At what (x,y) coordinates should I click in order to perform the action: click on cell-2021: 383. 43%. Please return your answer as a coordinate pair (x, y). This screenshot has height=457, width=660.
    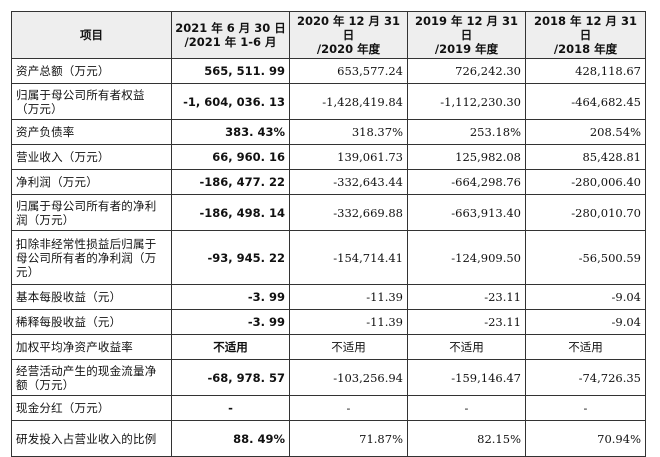
    Looking at the image, I should click on (230, 132).